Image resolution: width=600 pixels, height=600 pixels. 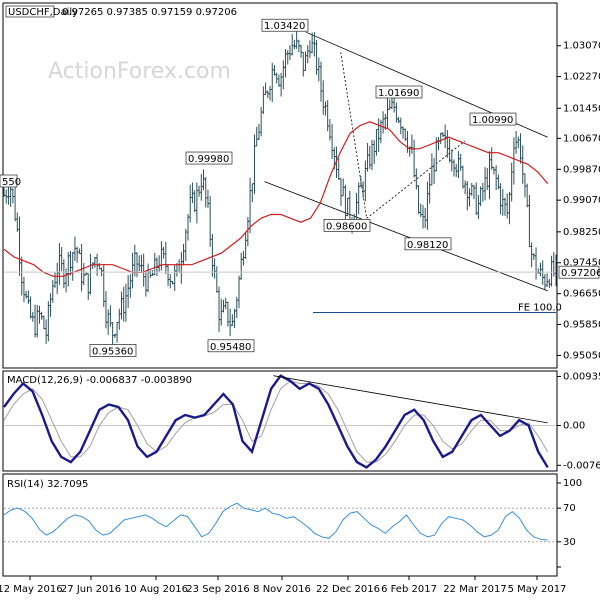 What do you see at coordinates (149, 12) in the screenshot?
I see `ohlc-readout: 0.97265 0.97385 0.97159 0.97206` at bounding box center [149, 12].